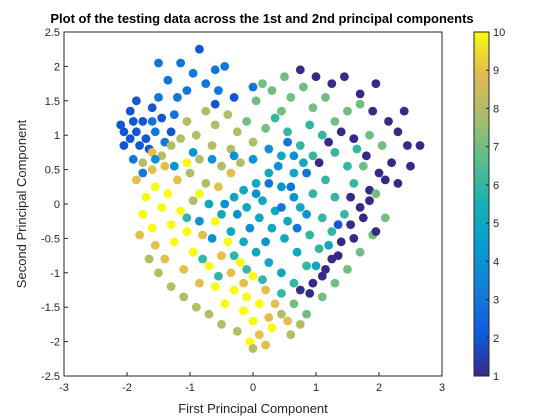 The image size is (560, 420). What do you see at coordinates (190, 388) in the screenshot?
I see `x-tick-label: -1` at bounding box center [190, 388].